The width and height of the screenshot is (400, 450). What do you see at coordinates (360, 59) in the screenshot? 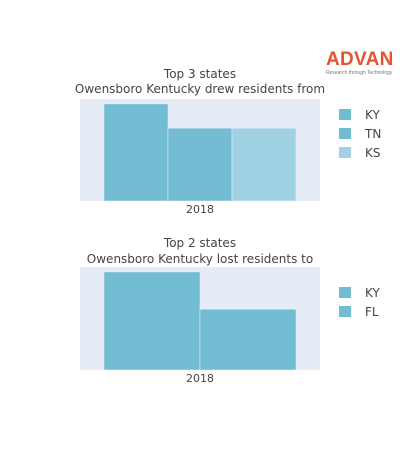
I see `logo-wordmark: ADVAN` at bounding box center [360, 59].